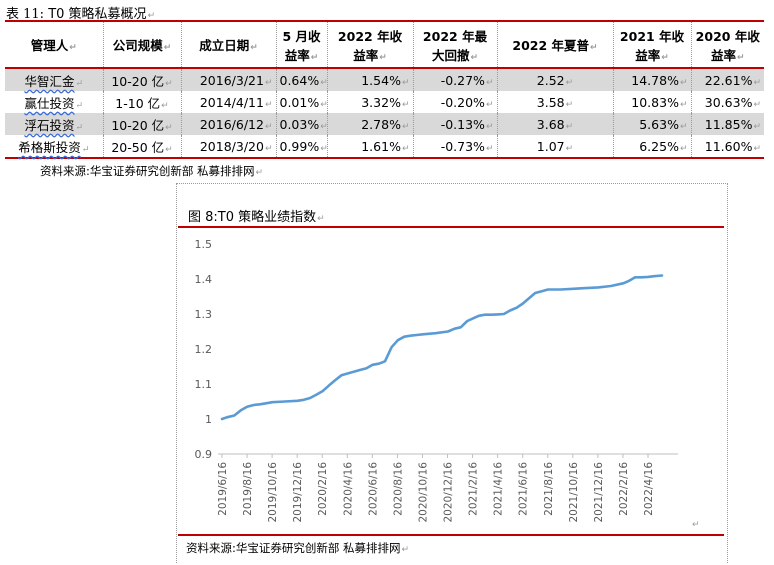  I want to click on cell-2022-sharpe: 3.68↵, so click(554, 124).